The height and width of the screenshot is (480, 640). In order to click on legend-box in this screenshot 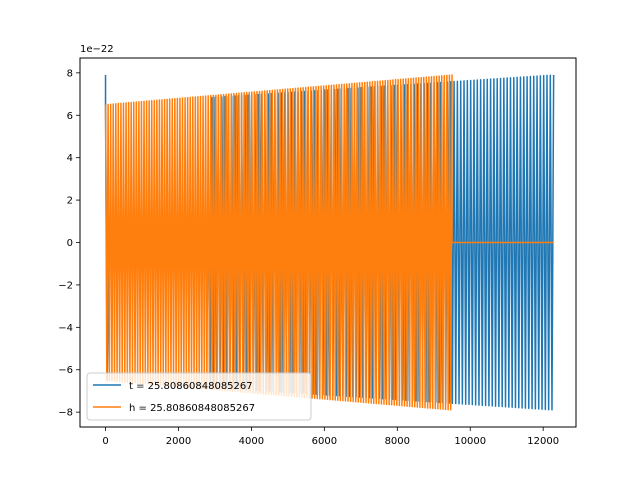, I will do `click(199, 396)`.